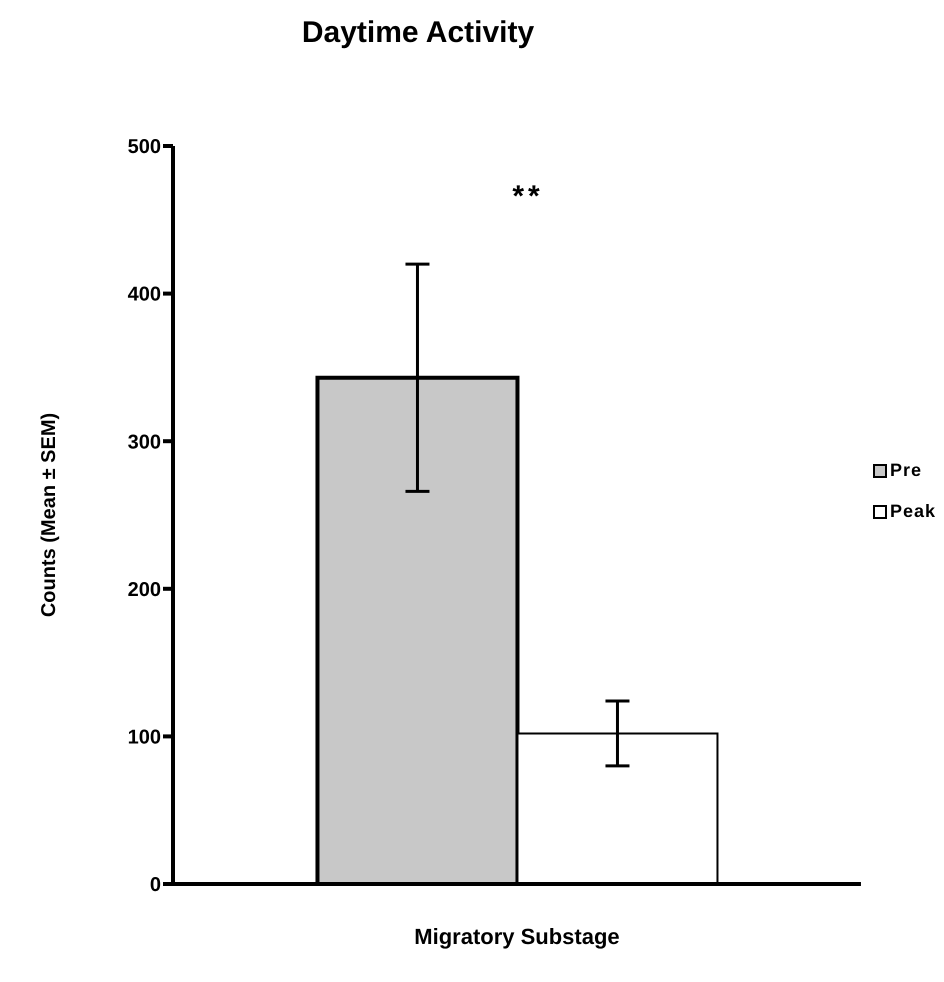 The height and width of the screenshot is (982, 944). I want to click on y-tick-label: 0, so click(155, 885).